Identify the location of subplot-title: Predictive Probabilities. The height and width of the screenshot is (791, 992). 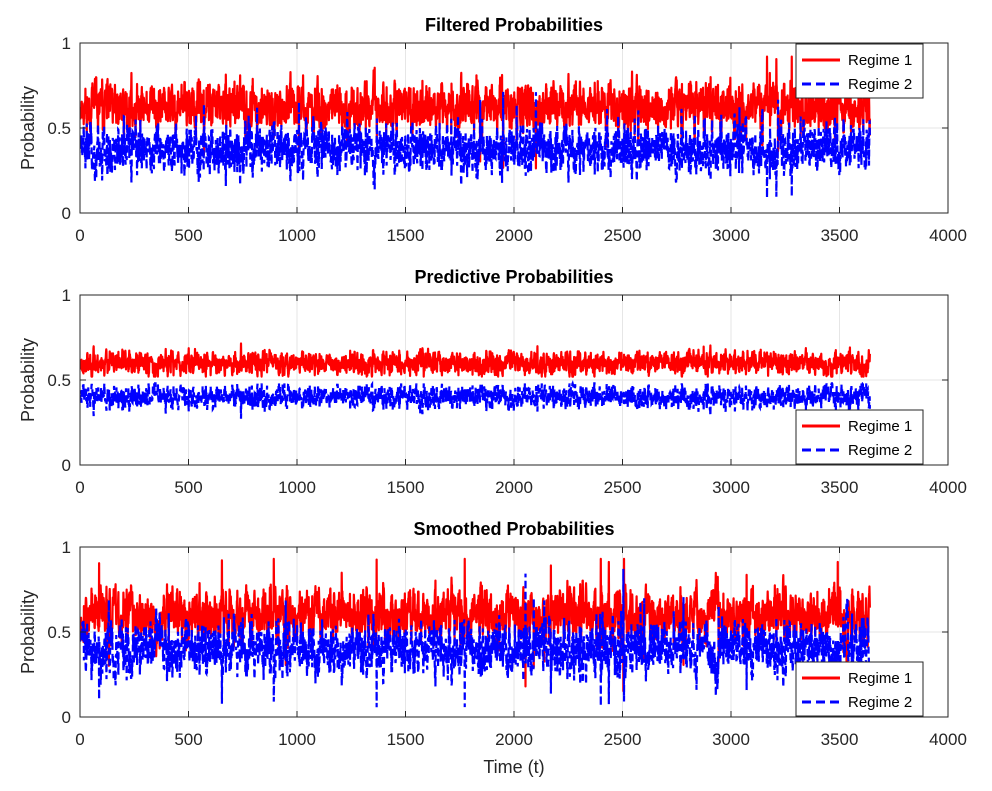
(513, 277).